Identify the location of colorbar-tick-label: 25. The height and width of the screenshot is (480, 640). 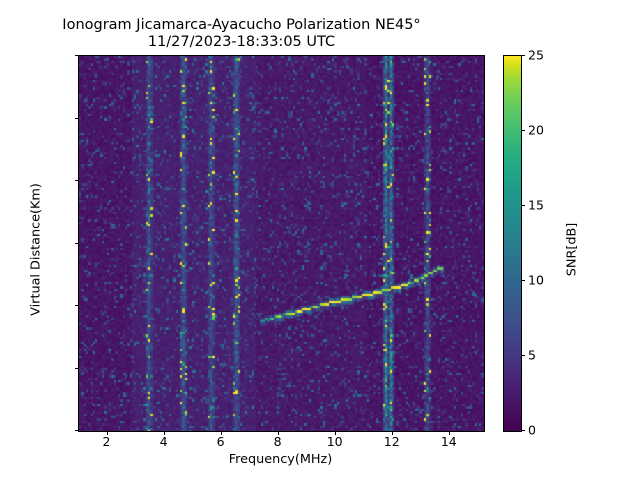
(536, 55).